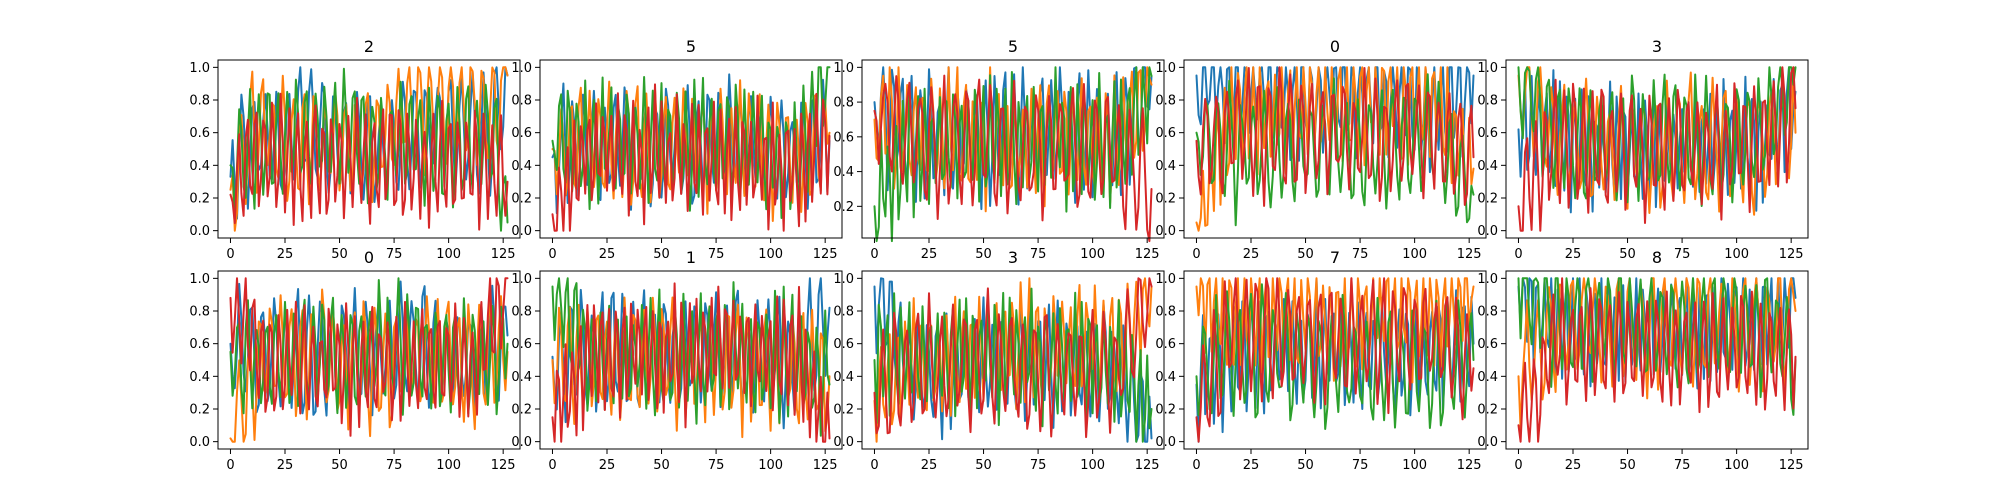  Describe the element at coordinates (1335, 257) in the screenshot. I see `subplot-title: 7` at that location.